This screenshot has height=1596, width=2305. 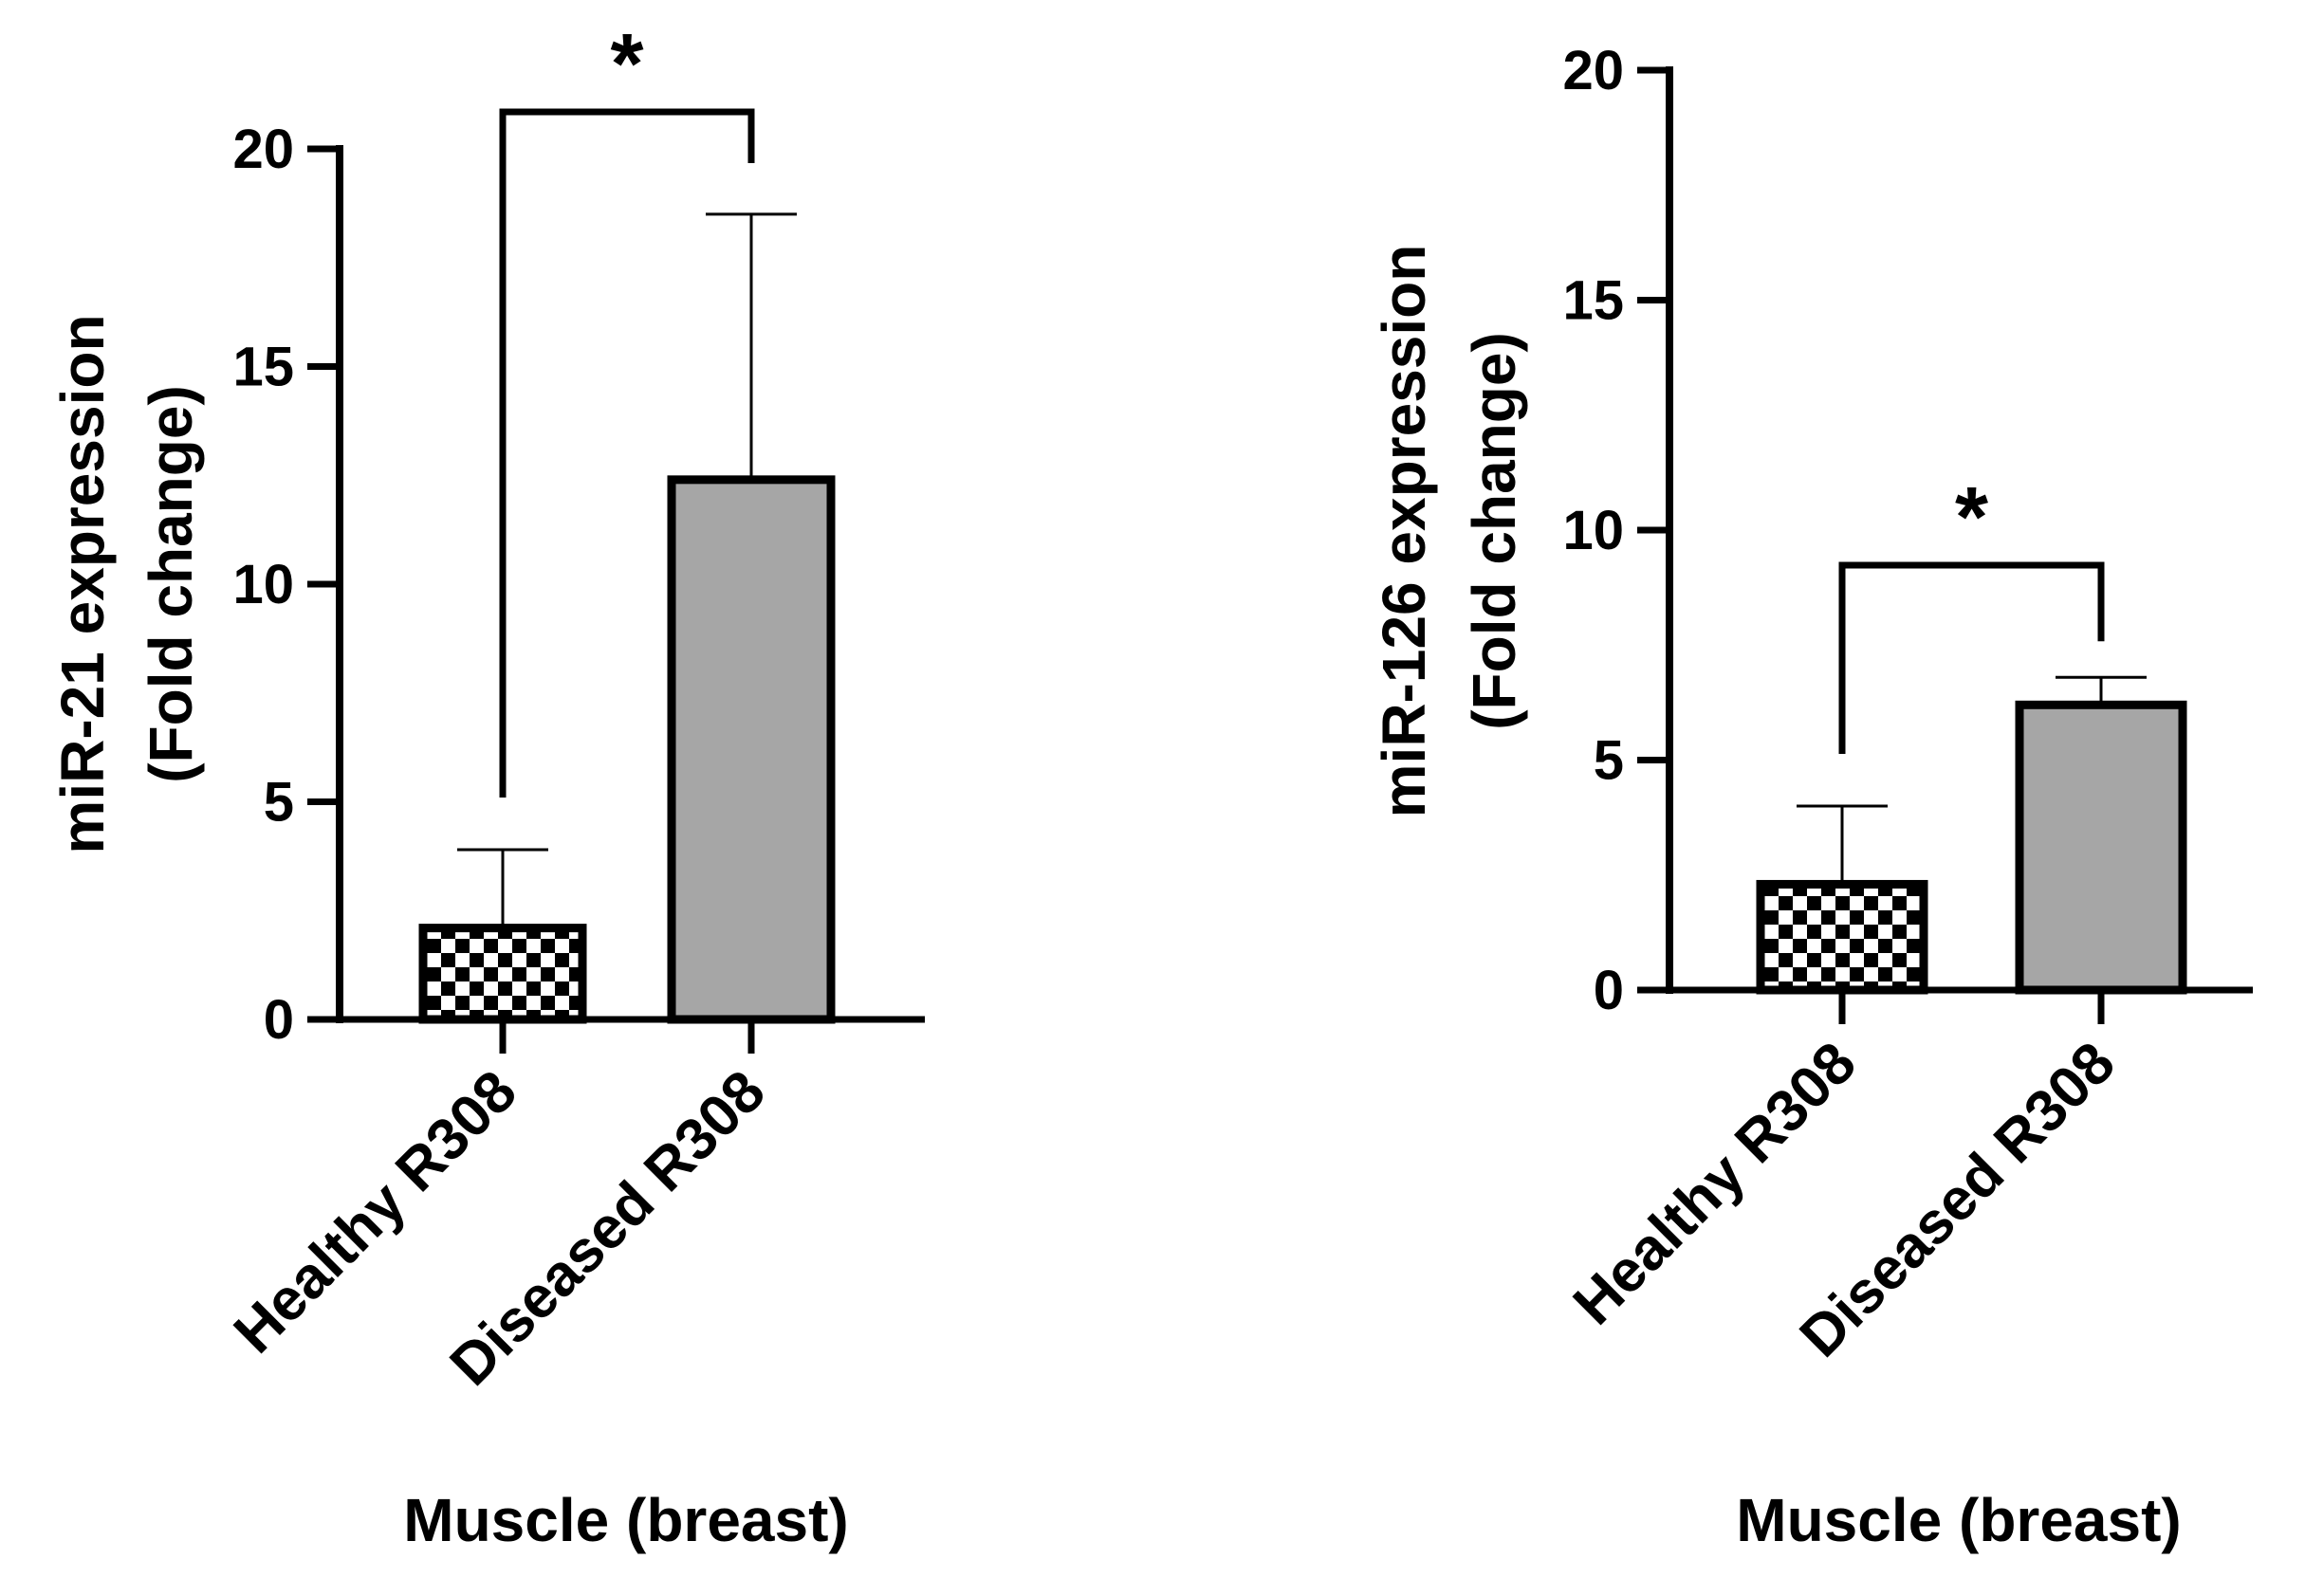 I want to click on y-axis-title-line1: miR-126 expression, so click(x=1404, y=531).